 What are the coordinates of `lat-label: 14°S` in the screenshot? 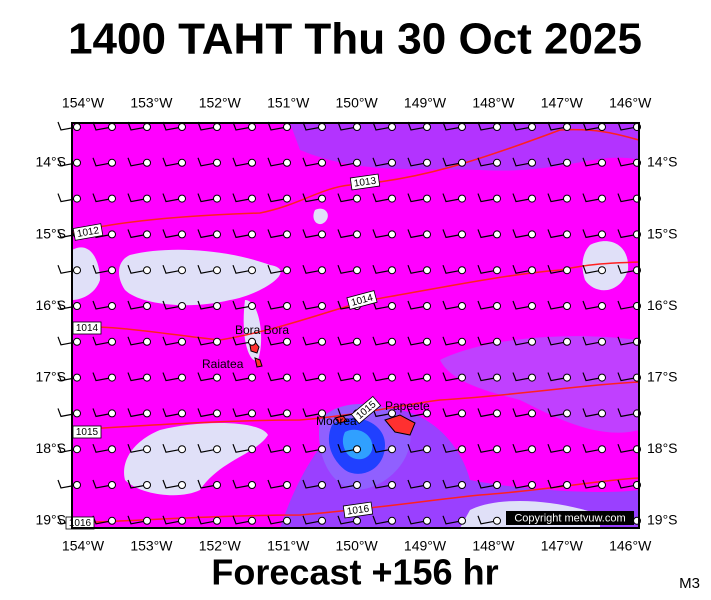 It's located at (662, 162).